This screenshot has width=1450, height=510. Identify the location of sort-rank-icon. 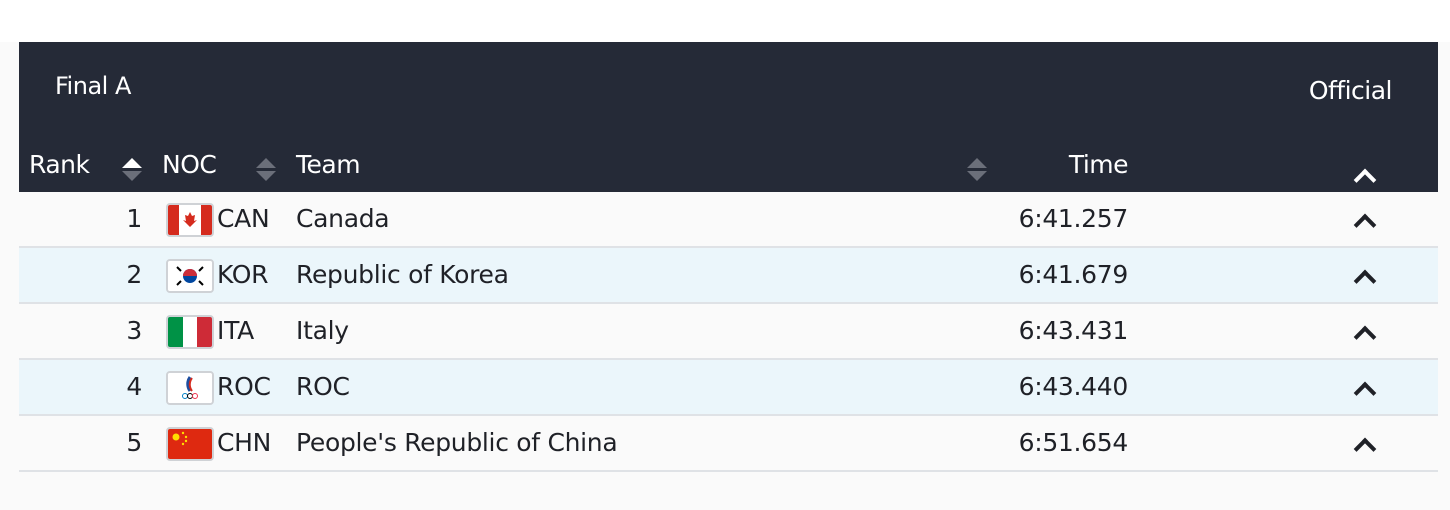
(132, 170).